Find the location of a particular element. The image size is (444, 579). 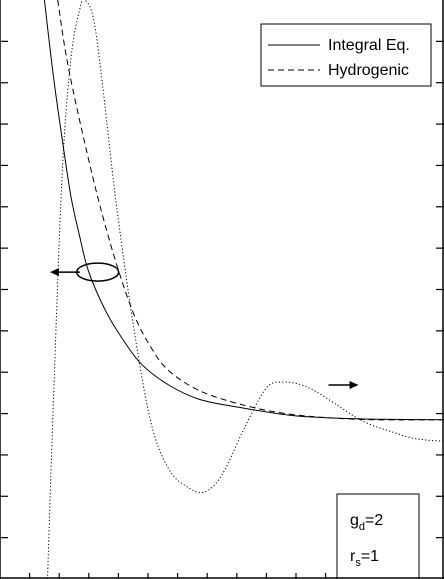

parameter-box: gd=2 rs=1 is located at coordinates (378, 536).